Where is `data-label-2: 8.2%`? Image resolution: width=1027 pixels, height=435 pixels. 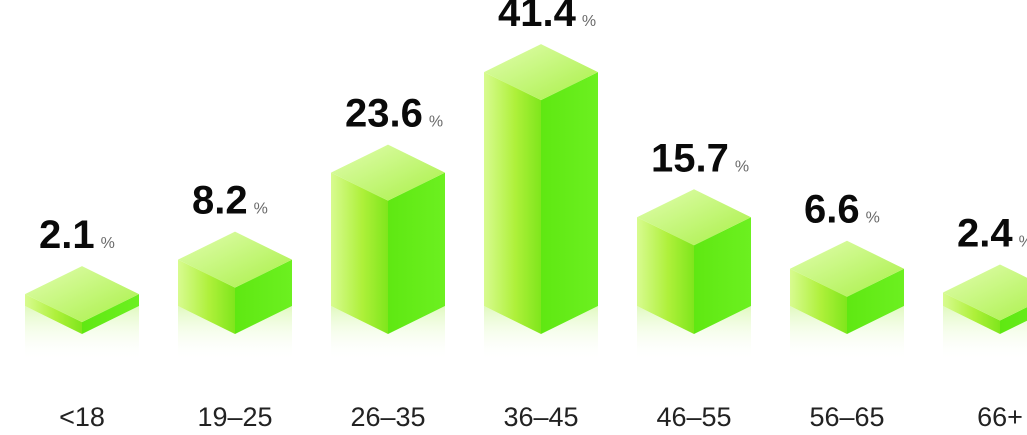 data-label-2: 8.2% is located at coordinates (230, 201).